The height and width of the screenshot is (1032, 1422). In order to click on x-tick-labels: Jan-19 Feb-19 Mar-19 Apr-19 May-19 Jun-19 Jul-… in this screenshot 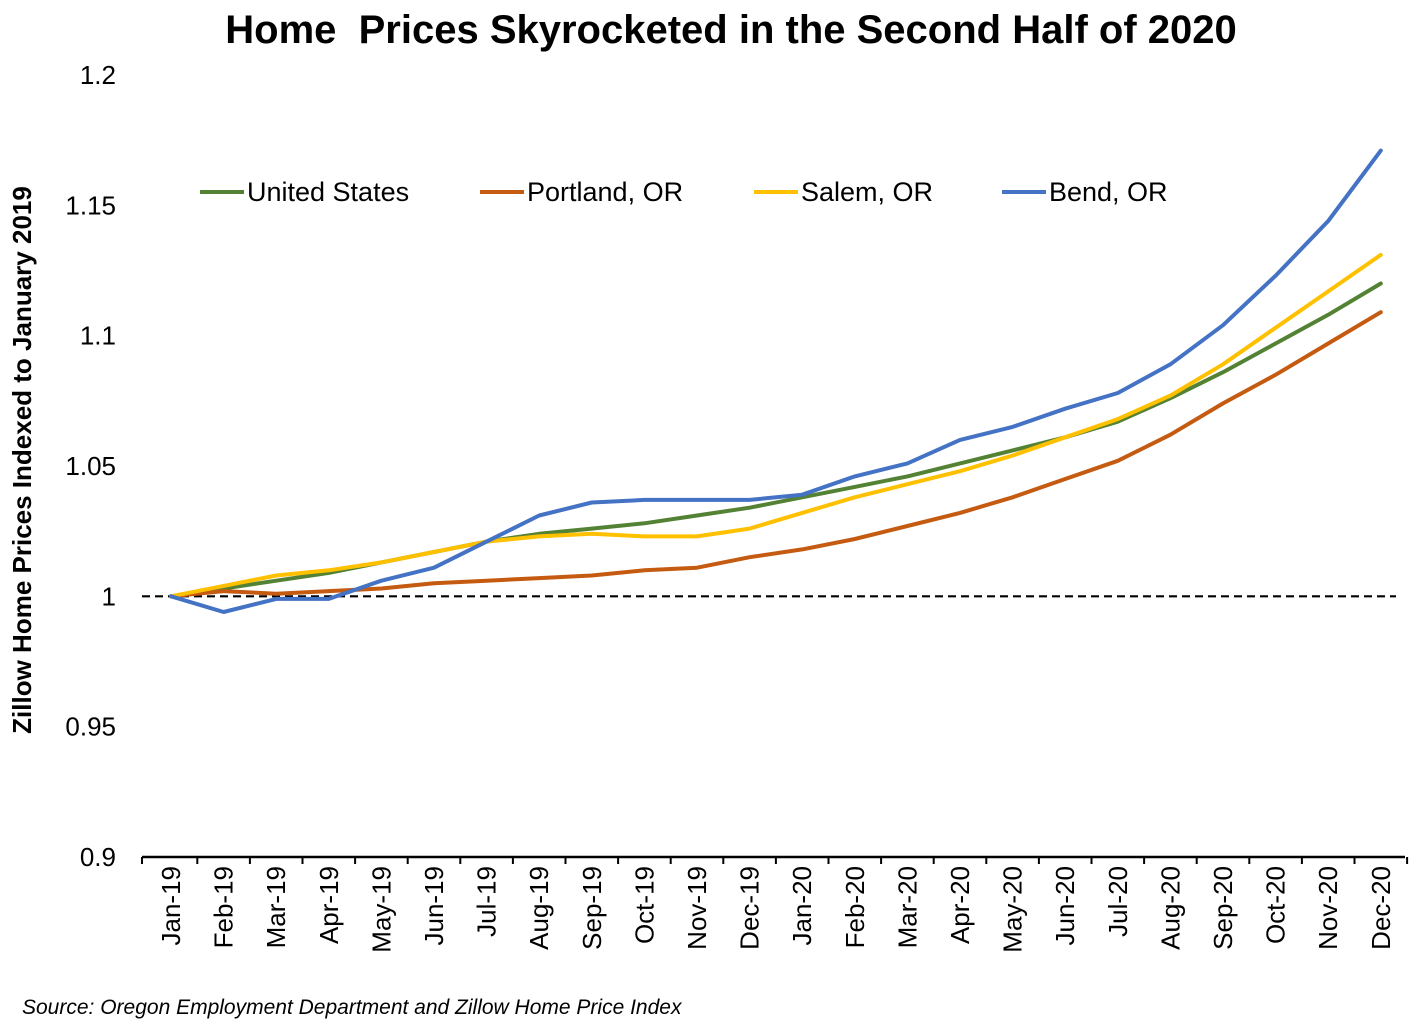, I will do `click(776, 909)`.